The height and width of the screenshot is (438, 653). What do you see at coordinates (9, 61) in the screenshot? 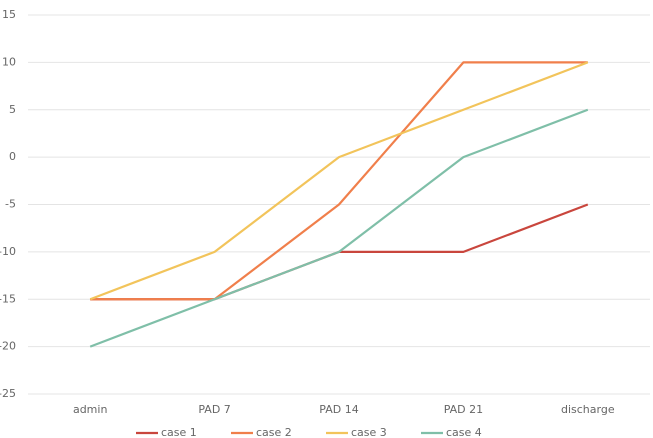
I see `y-tick-label: 10` at bounding box center [9, 61].